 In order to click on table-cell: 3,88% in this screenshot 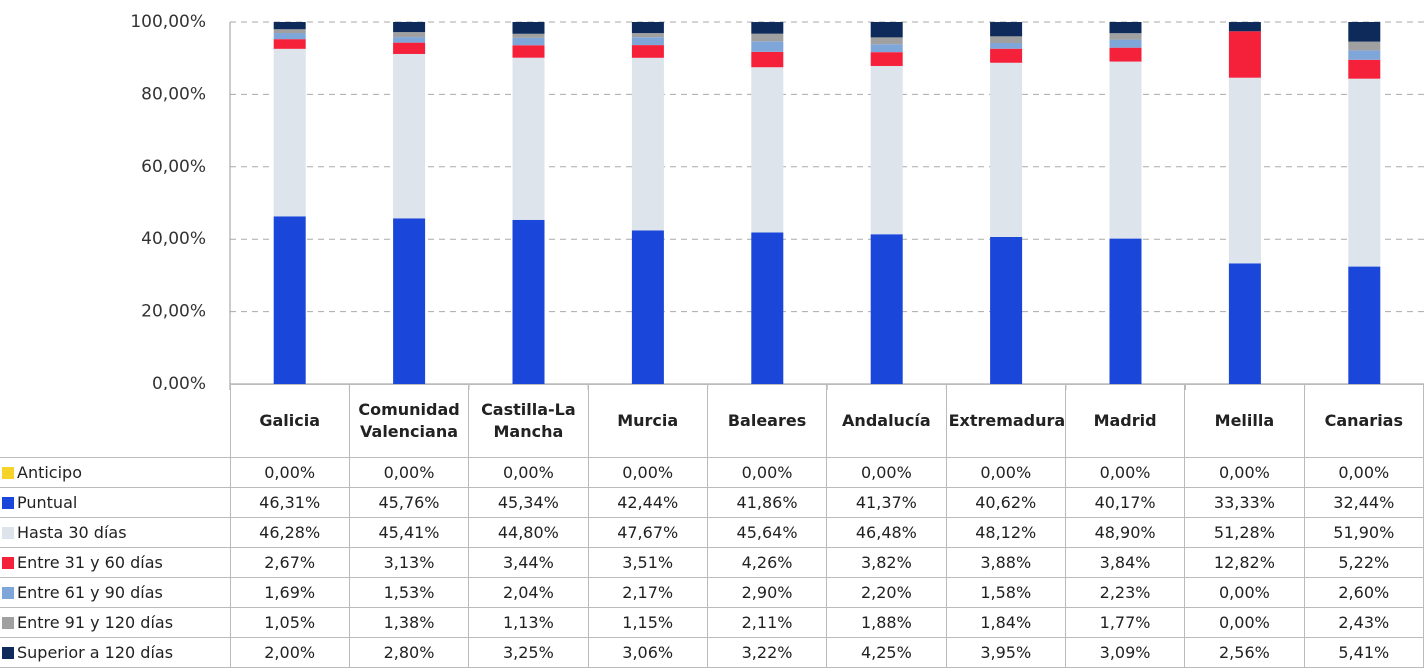, I will do `click(1005, 562)`.